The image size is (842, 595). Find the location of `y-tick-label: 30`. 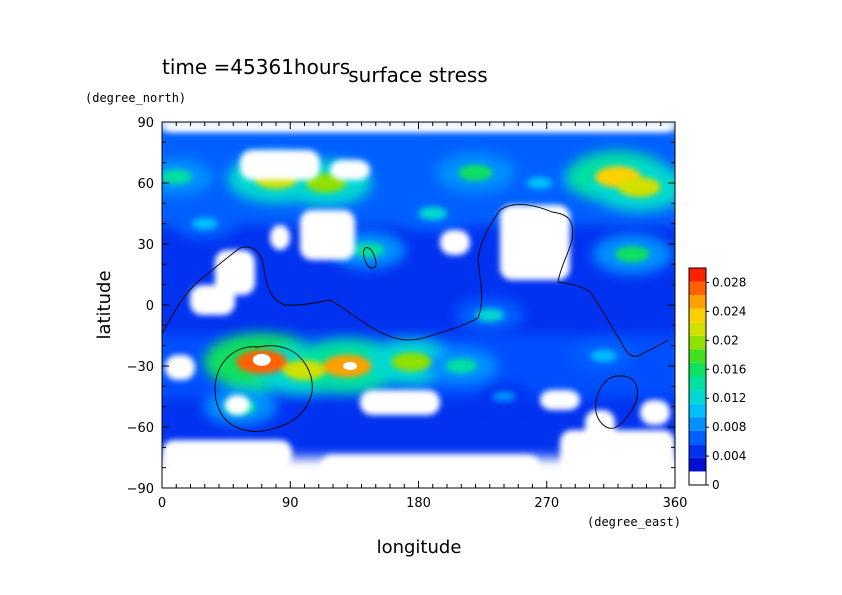

y-tick-label: 30 is located at coordinates (145, 245).